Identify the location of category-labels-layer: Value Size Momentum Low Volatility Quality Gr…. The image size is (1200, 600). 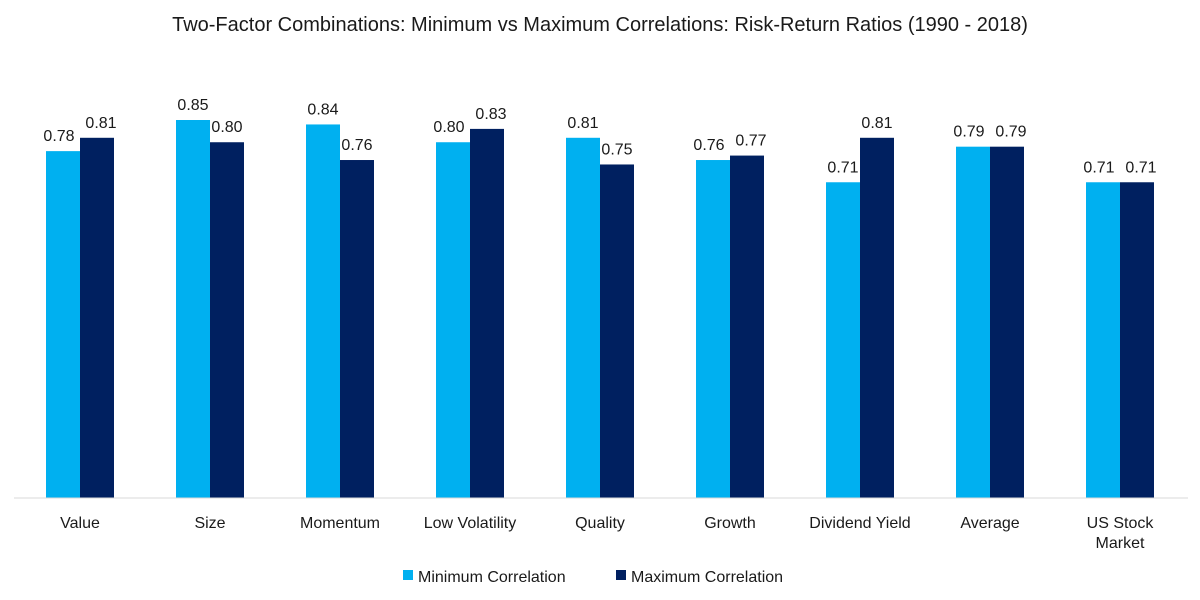
(607, 533).